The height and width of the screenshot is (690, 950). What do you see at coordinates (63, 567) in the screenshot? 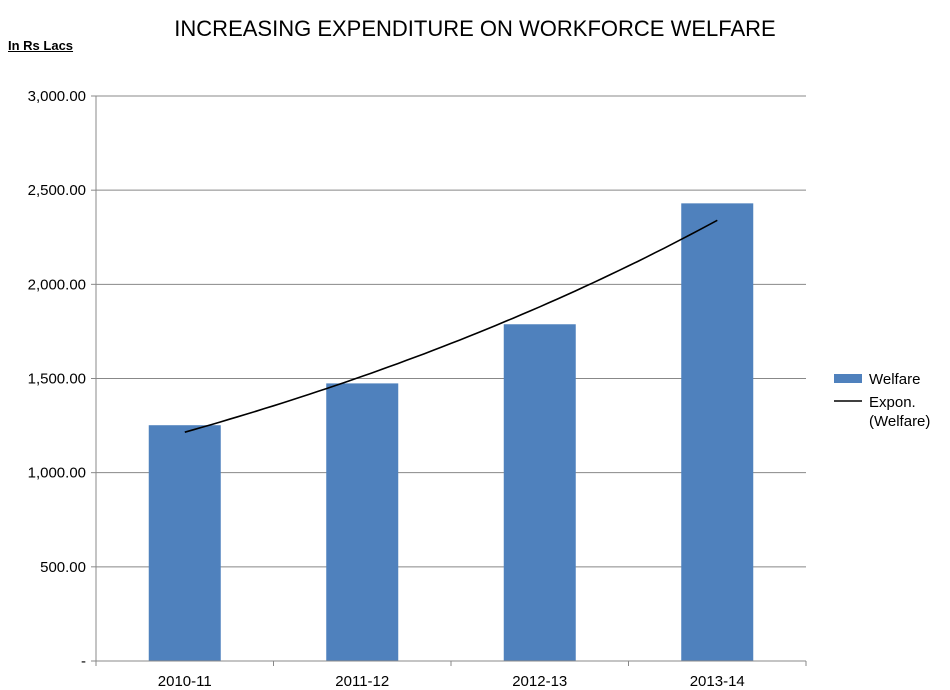
I see `y-tick-label: 500.00` at bounding box center [63, 567].